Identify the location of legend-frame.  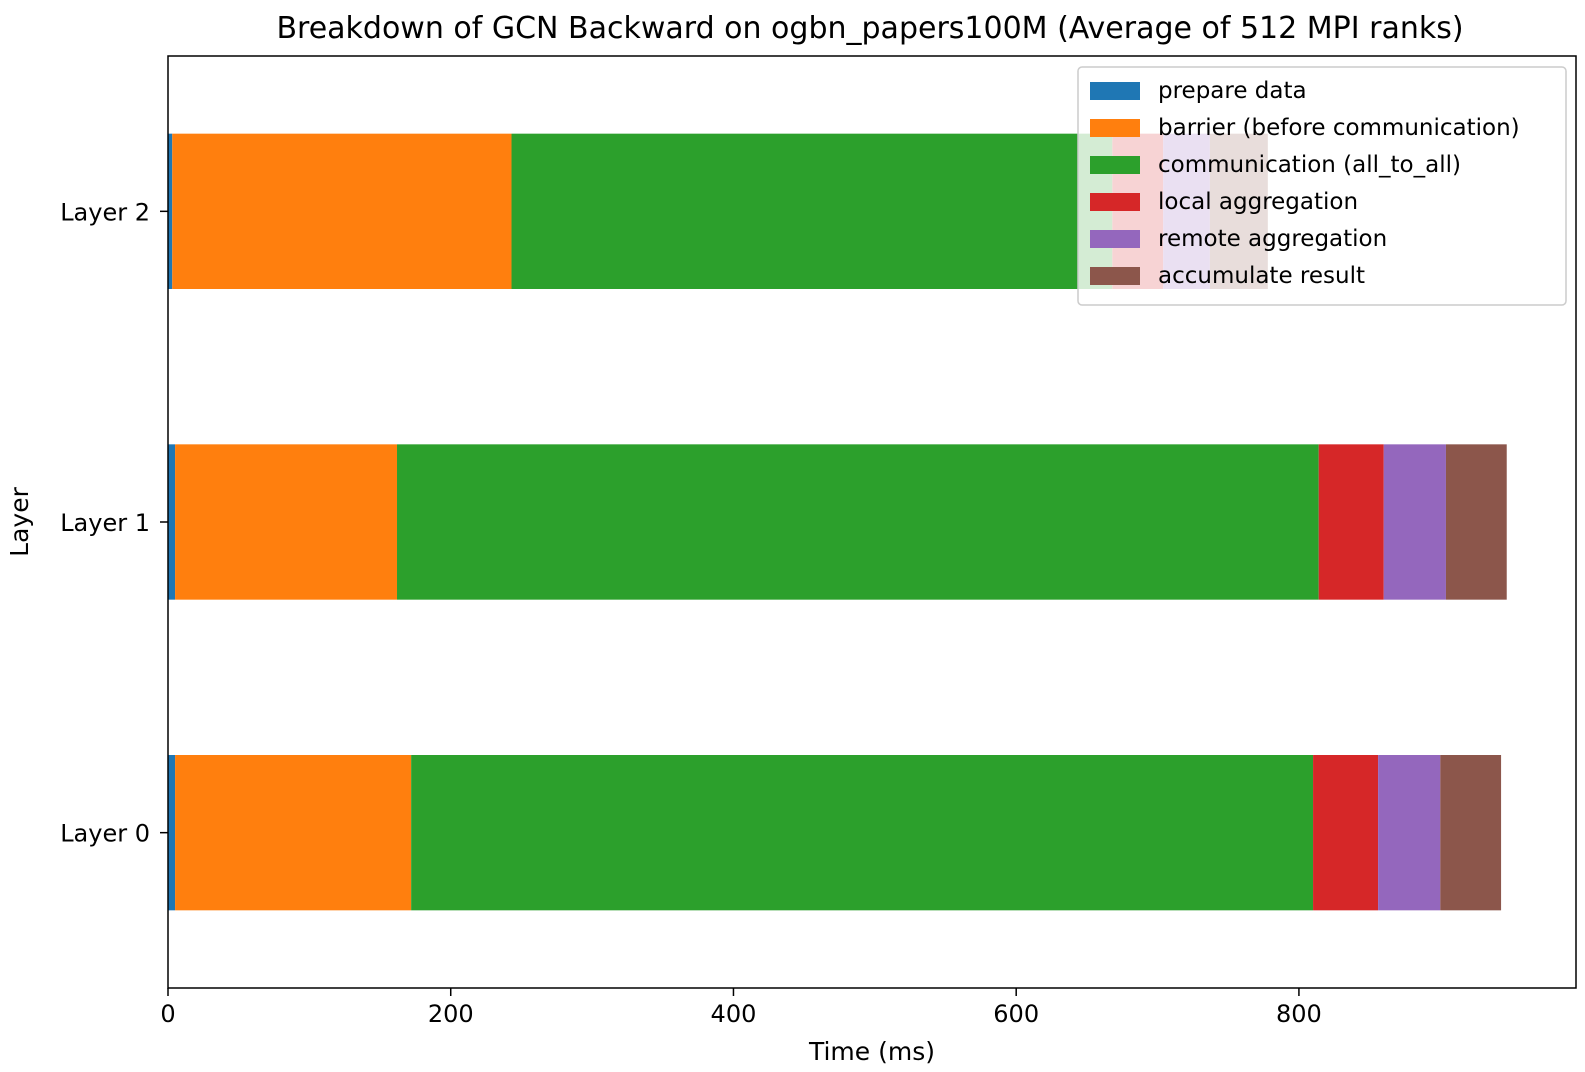
(1322, 186).